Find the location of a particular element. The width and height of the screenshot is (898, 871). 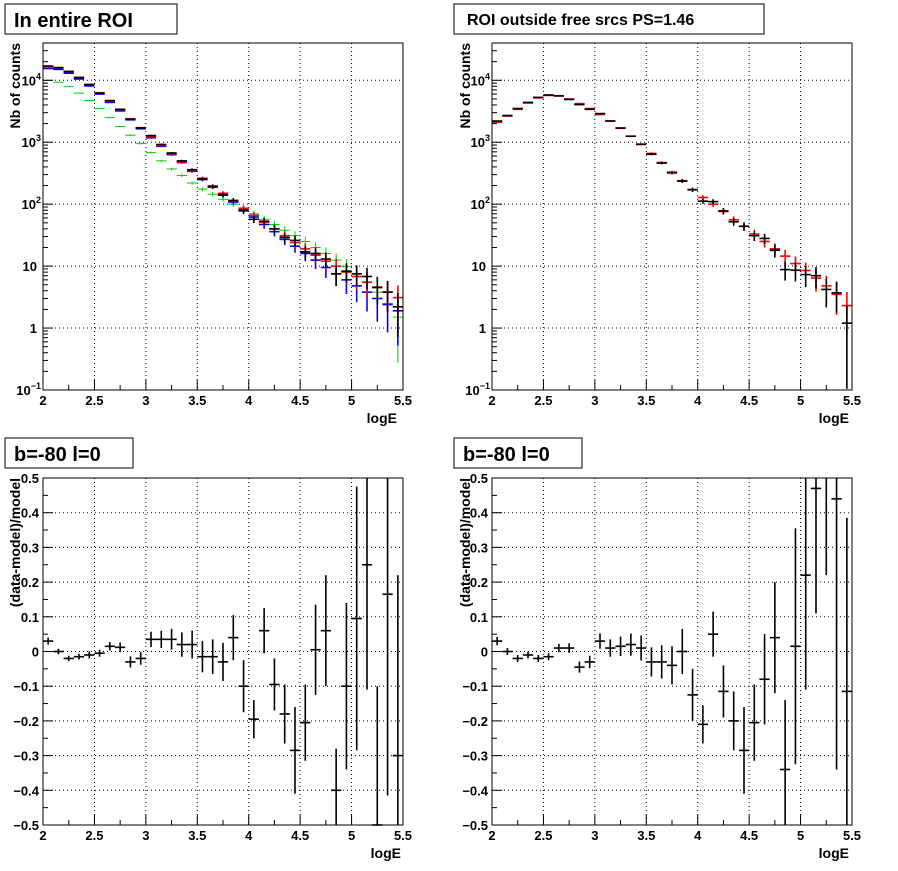

y-tick-label: 0.4 is located at coordinates (479, 513).